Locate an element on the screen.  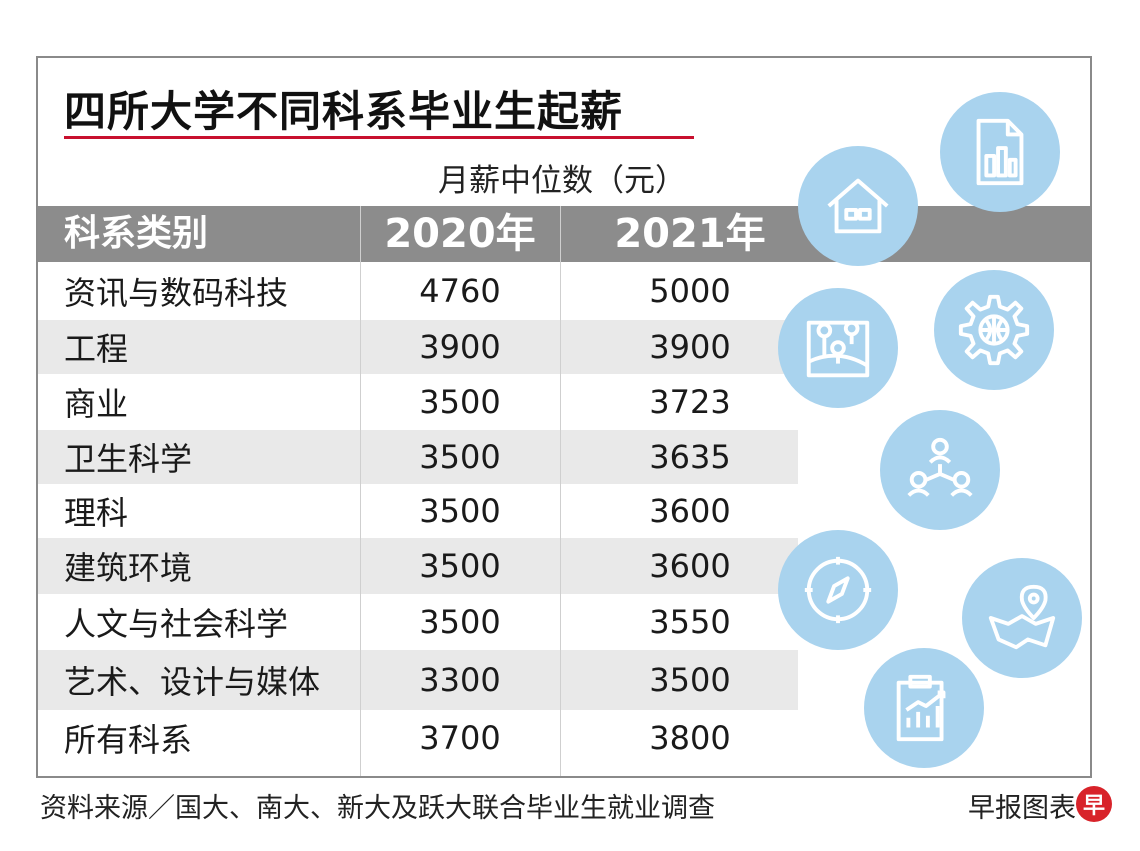
table-row: 理科 3500 3600 is located at coordinates (418, 511).